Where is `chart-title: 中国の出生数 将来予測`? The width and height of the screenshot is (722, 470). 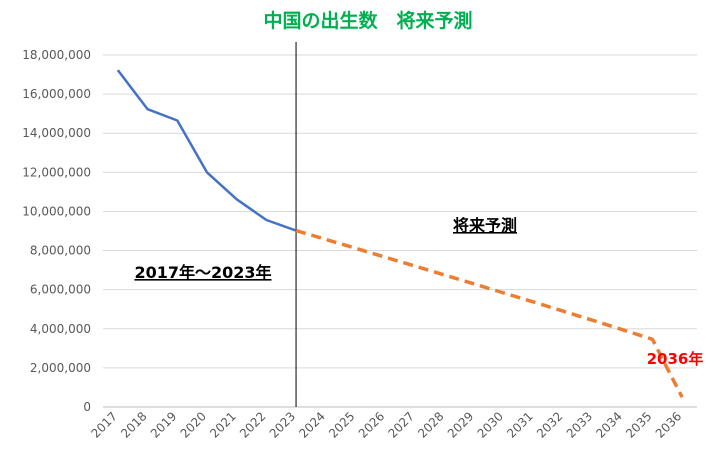
chart-title: 中国の出生数 将来予測 is located at coordinates (367, 20).